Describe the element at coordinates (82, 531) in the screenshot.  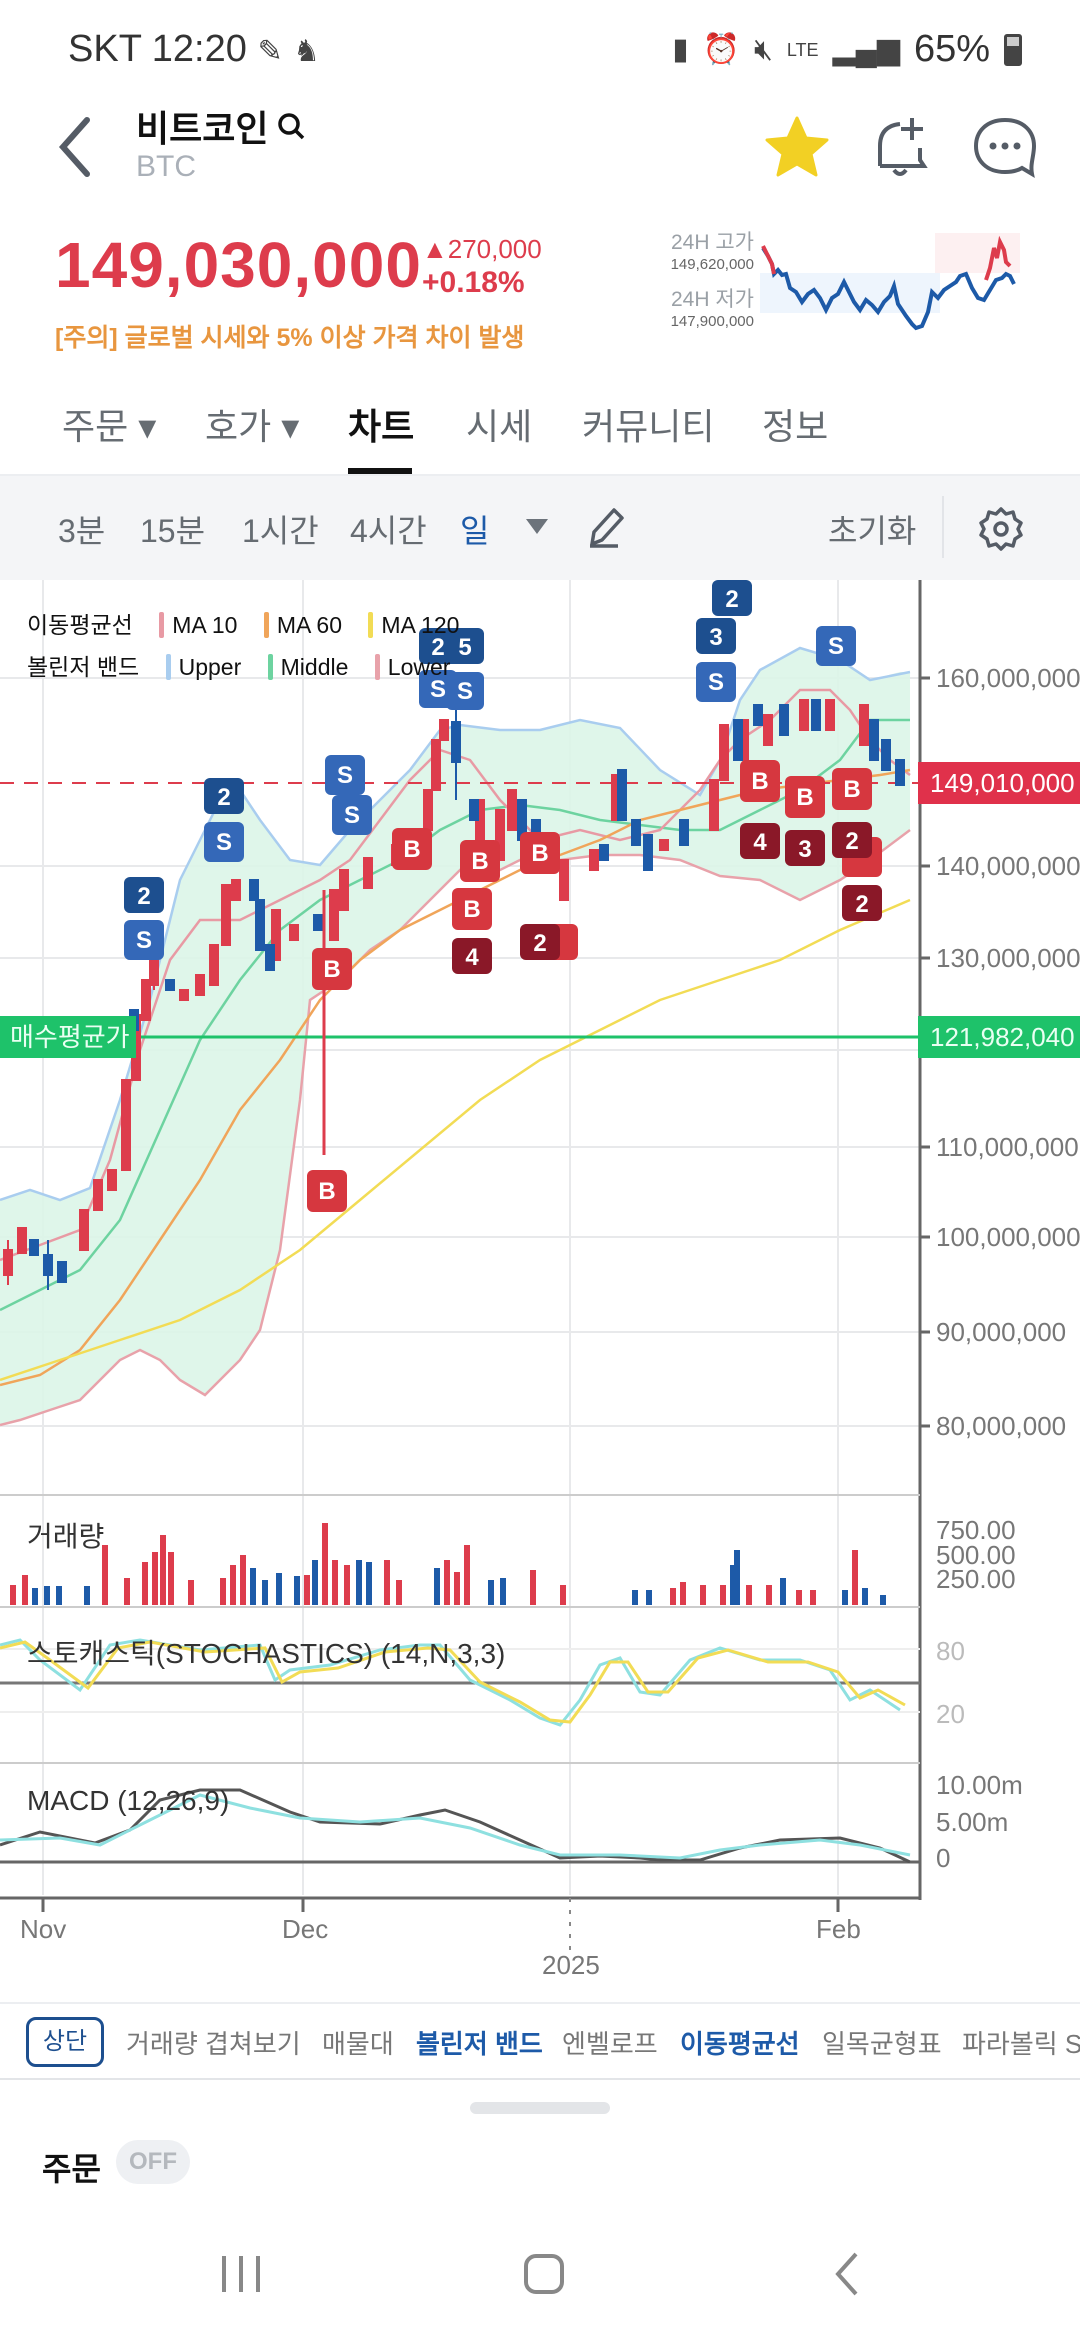
I see `period-3min: 3분` at that location.